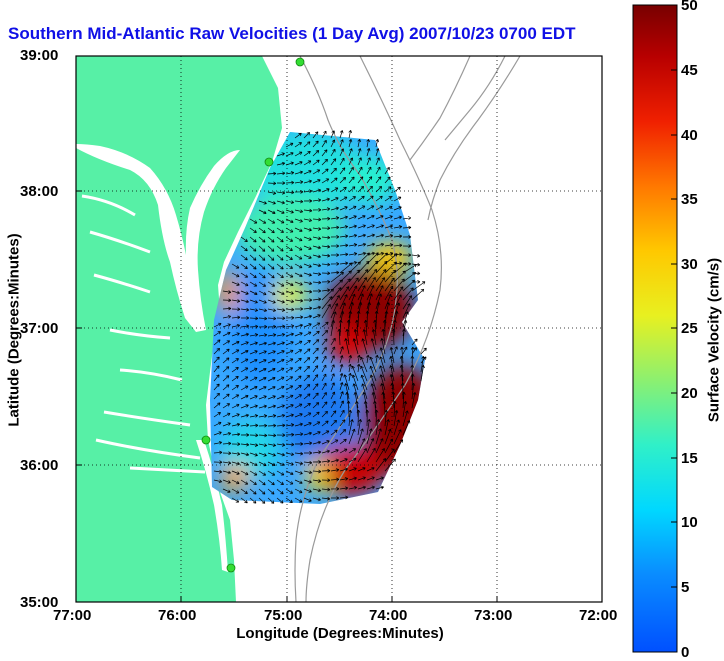  Describe the element at coordinates (388, 615) in the screenshot. I see `x-tick-label: 74:00` at that location.